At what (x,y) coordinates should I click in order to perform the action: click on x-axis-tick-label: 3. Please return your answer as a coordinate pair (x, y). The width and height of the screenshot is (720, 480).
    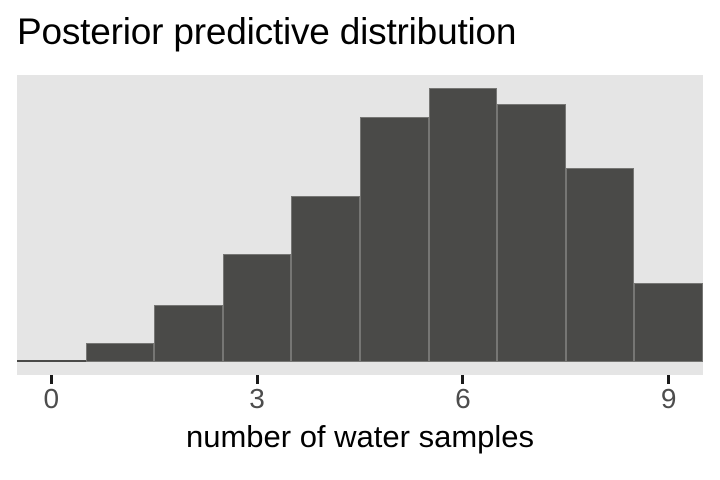
    Looking at the image, I should click on (257, 398).